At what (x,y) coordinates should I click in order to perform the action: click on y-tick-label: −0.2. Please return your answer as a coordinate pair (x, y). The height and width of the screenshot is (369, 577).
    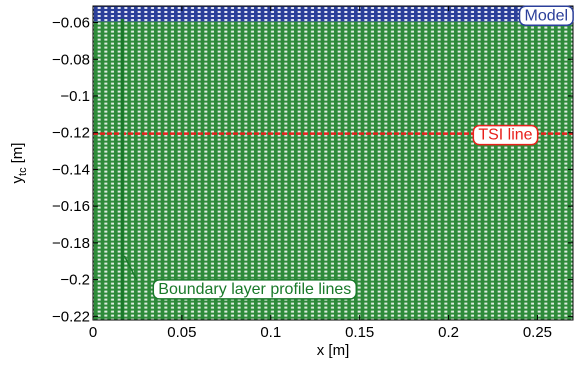
    Looking at the image, I should click on (75, 280).